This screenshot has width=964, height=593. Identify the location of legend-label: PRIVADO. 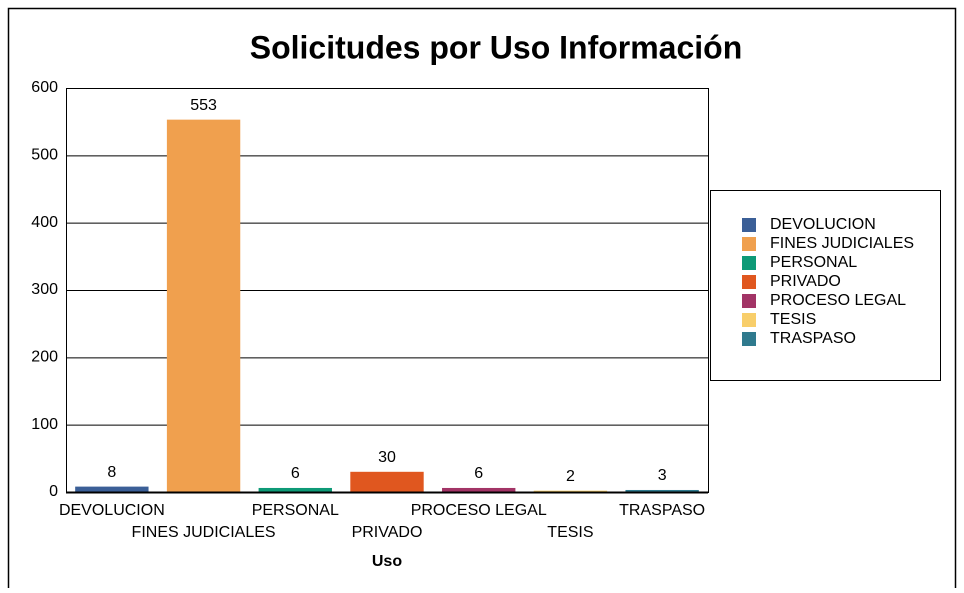
(805, 281).